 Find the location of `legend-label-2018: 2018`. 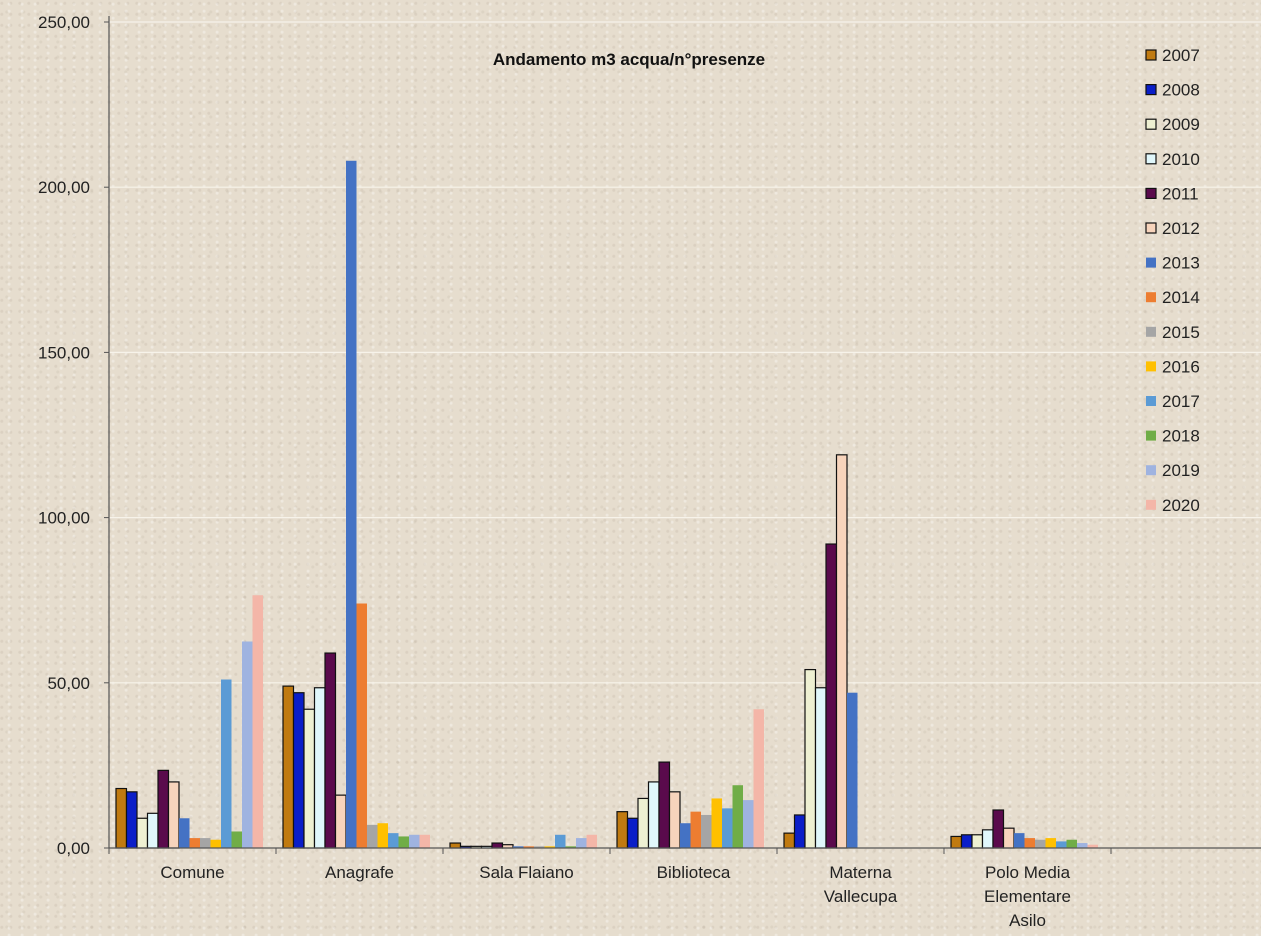

legend-label-2018: 2018 is located at coordinates (1181, 436).